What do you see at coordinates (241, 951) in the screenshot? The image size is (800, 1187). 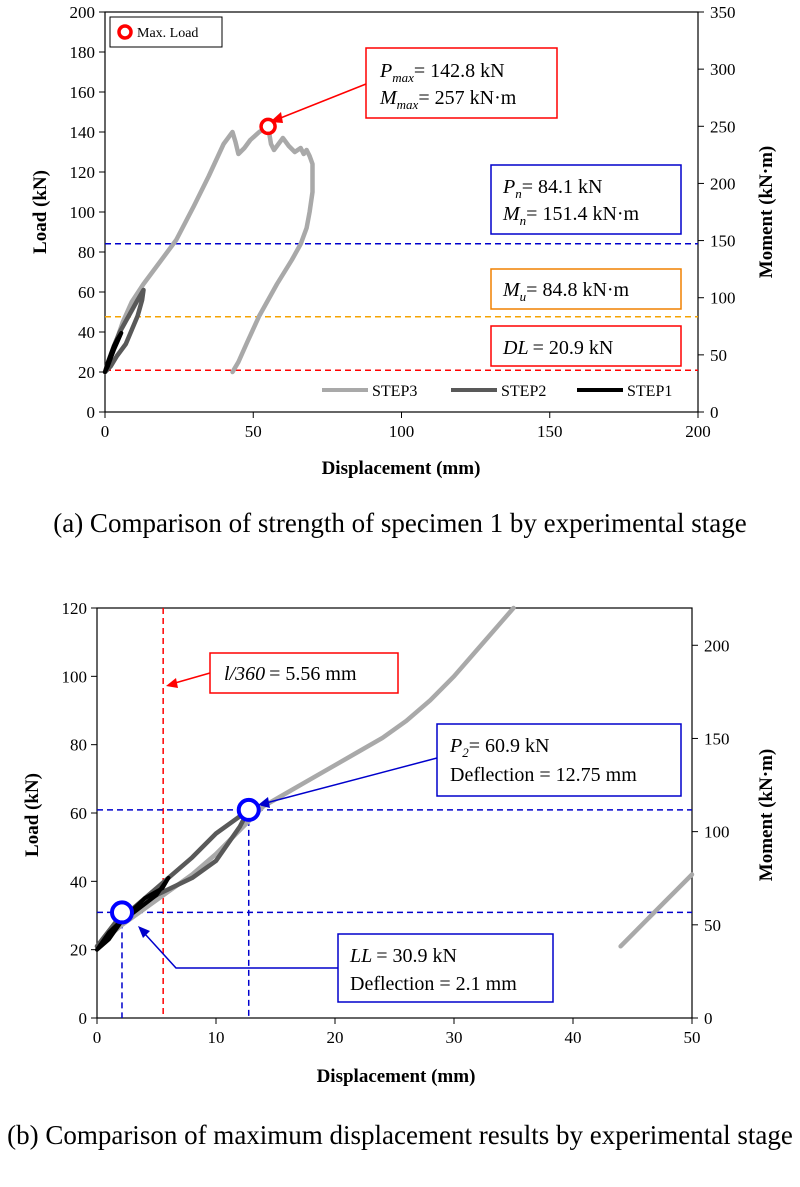 I see `ll-arrow` at bounding box center [241, 951].